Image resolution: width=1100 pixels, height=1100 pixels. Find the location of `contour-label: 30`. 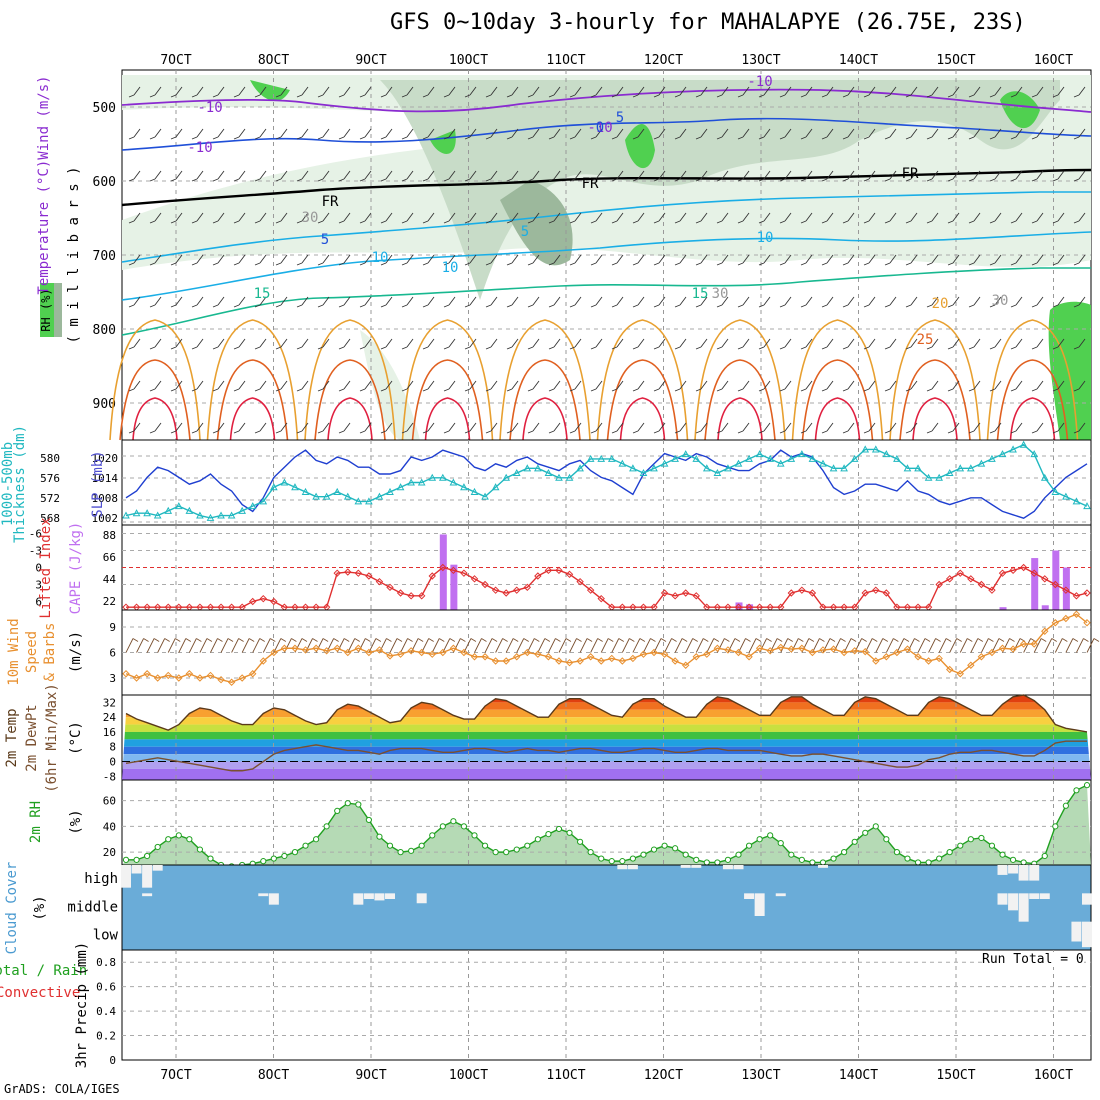

contour-label: 30 is located at coordinates (310, 218).